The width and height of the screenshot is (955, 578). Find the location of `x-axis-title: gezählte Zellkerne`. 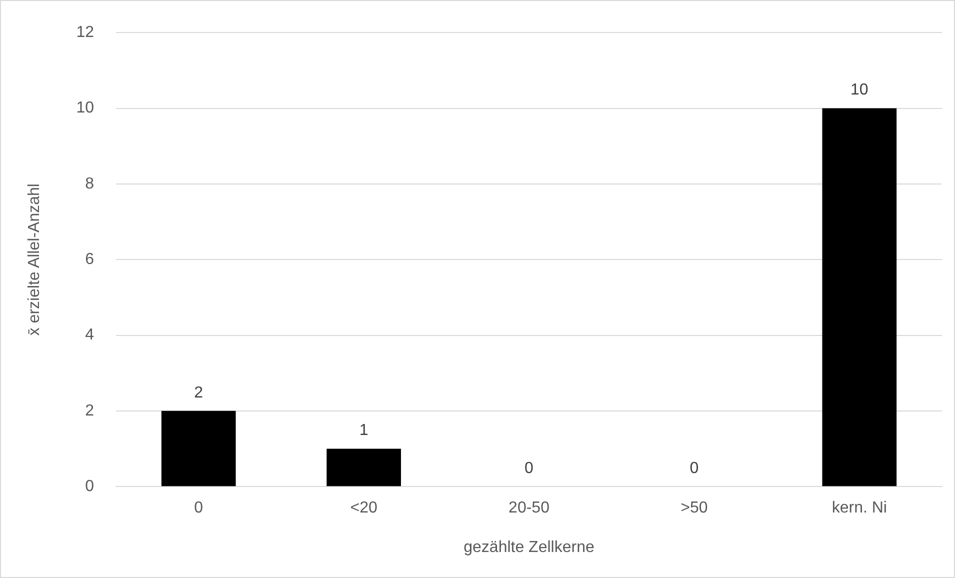

x-axis-title: gezählte Zellkerne is located at coordinates (529, 547).